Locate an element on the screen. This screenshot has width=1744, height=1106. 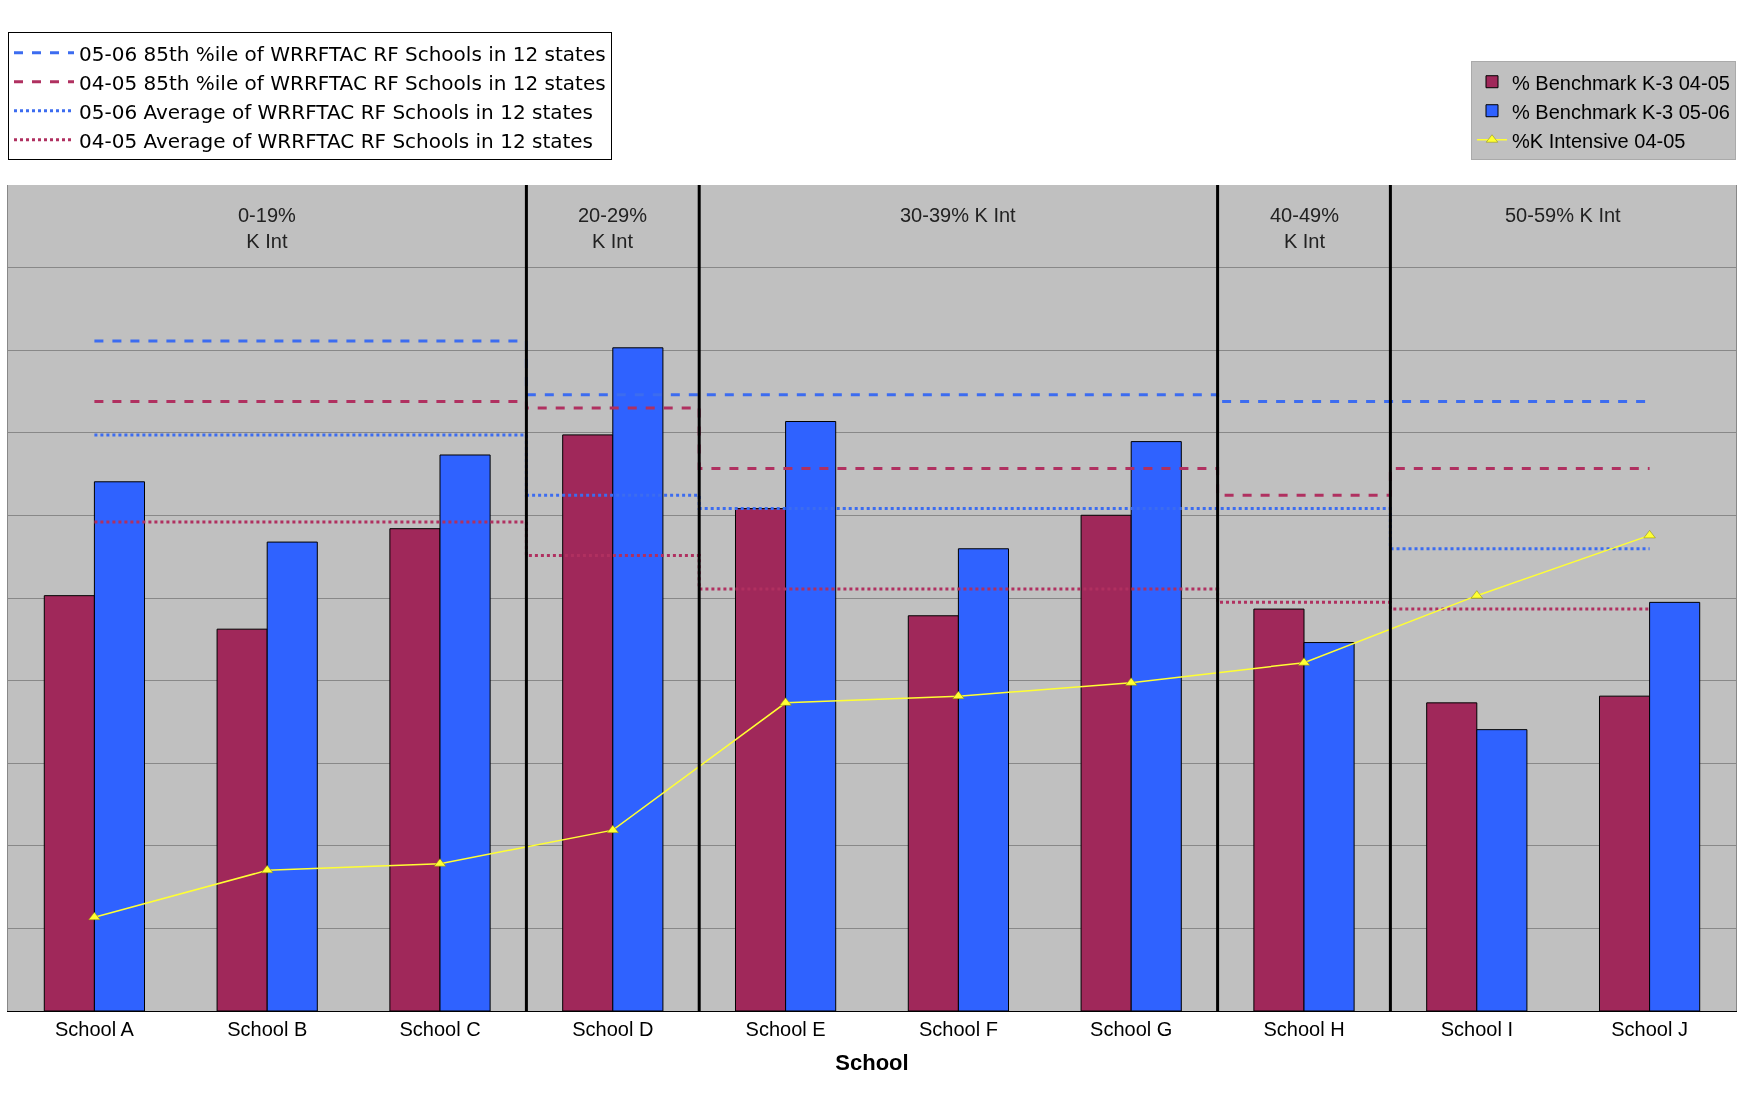
text: 20-29% K Int is located at coordinates (613, 228).